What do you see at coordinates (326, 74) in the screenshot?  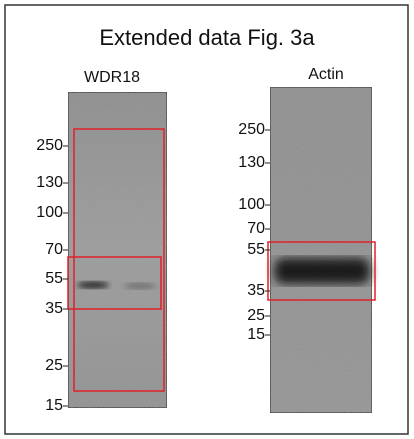 I see `panel-label: Actin` at bounding box center [326, 74].